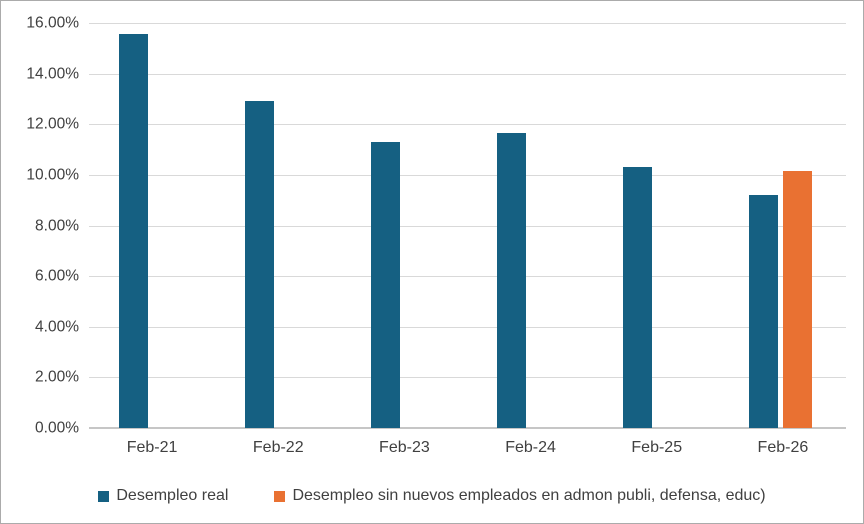  I want to click on y-tick-label-12-00: 12.00%, so click(52, 124).